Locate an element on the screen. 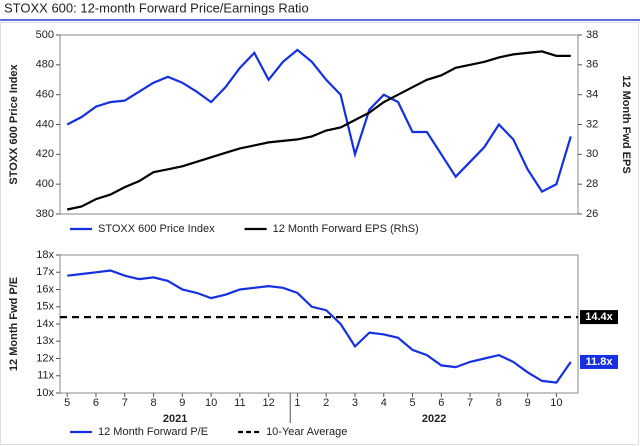  legend-label: 12 Month Forward P/E is located at coordinates (153, 432).